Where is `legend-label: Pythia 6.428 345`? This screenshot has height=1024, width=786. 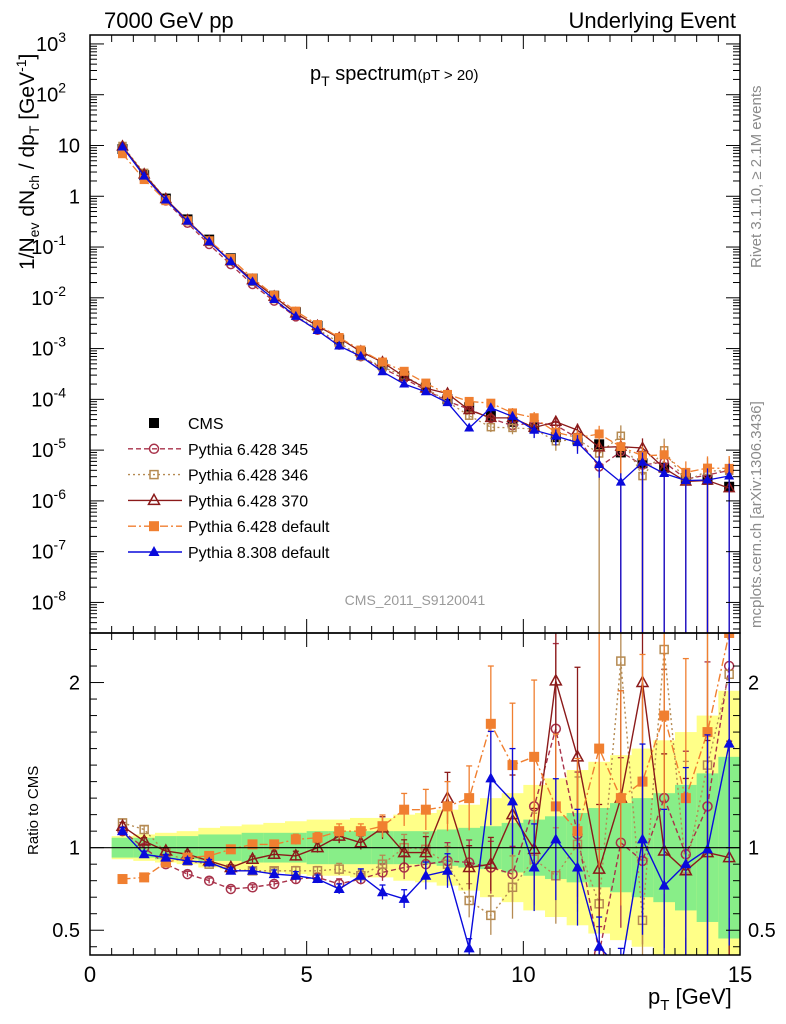
legend-label: Pythia 6.428 345 is located at coordinates (248, 450).